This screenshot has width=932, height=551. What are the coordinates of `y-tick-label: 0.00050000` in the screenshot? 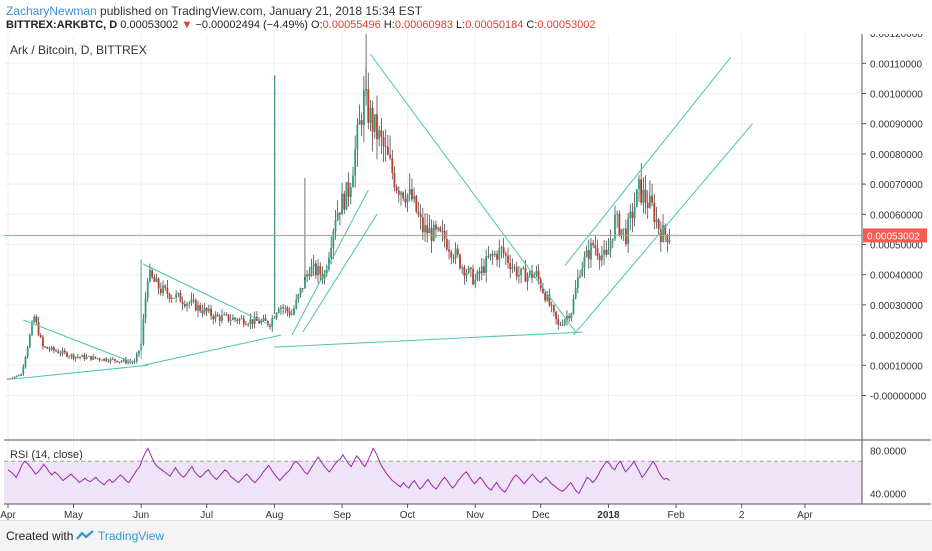 It's located at (896, 246).